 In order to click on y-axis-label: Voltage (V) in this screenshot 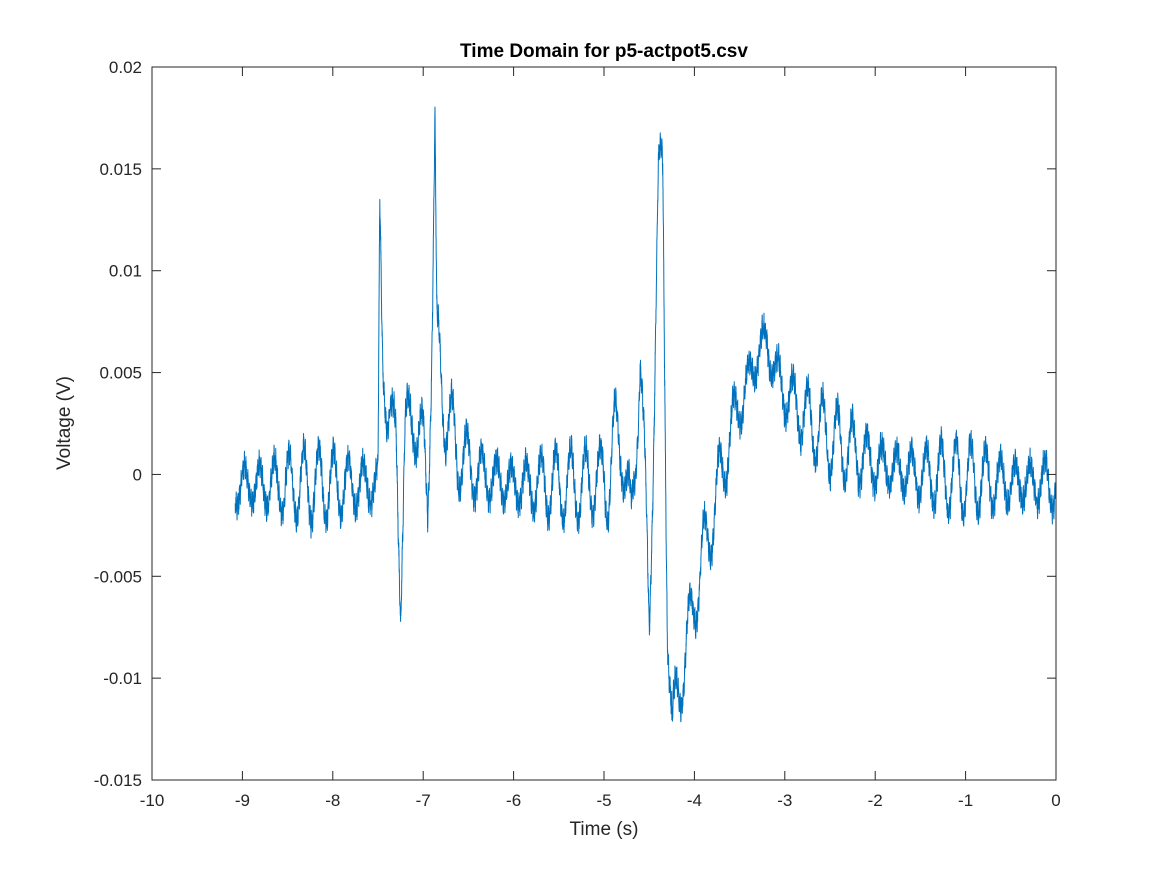, I will do `click(64, 423)`.